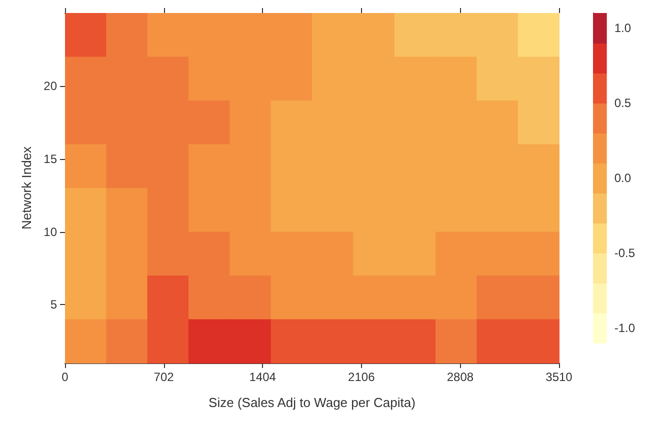  What do you see at coordinates (625, 328) in the screenshot?
I see `color-bar-label: -1.0` at bounding box center [625, 328].